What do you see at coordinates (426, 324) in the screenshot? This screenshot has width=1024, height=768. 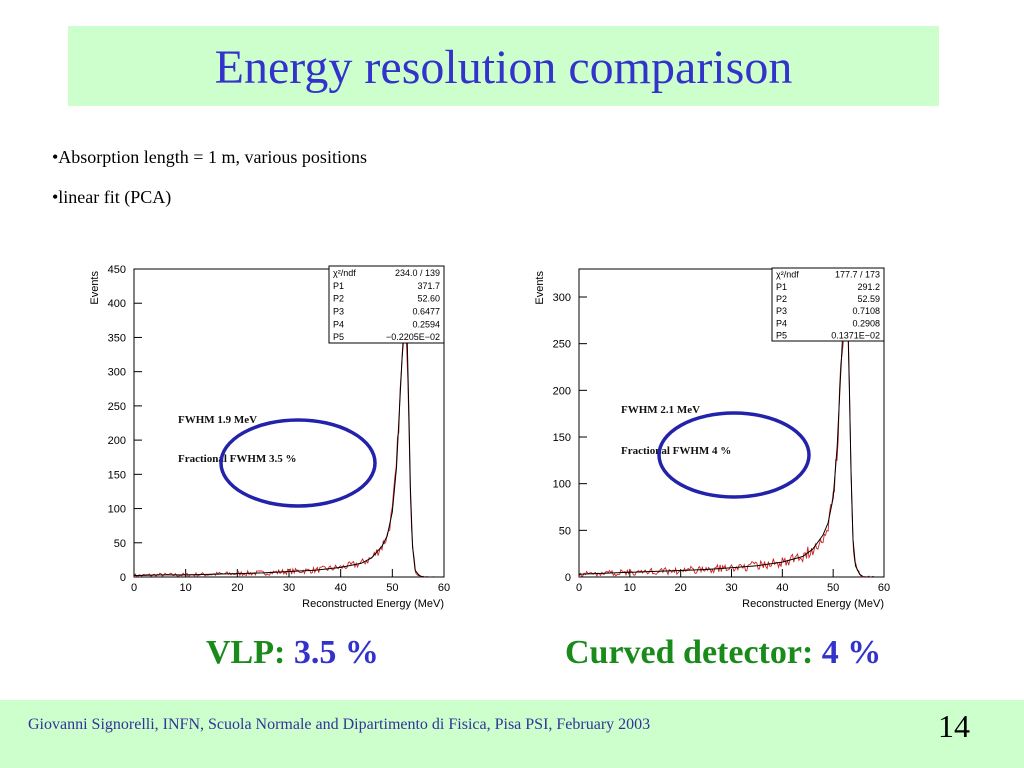 I see `vlp-stats-value: 0.2594` at bounding box center [426, 324].